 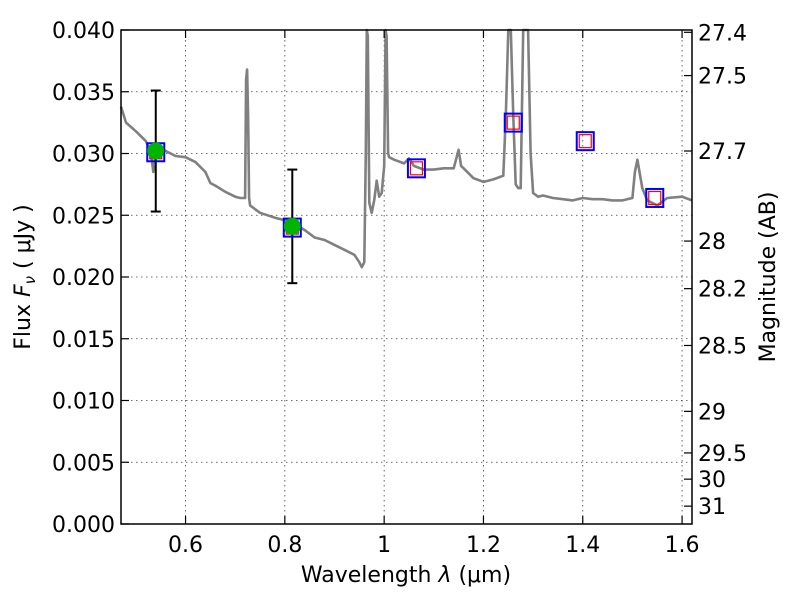 What do you see at coordinates (722, 346) in the screenshot?
I see `y2-tick-label: 28.5` at bounding box center [722, 346].